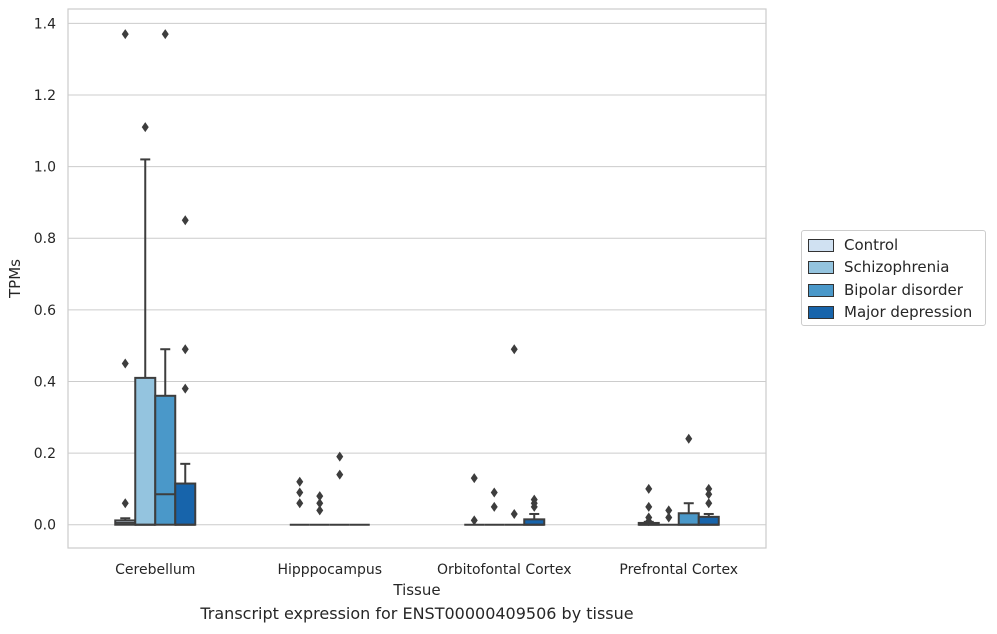 The image size is (997, 634). I want to click on y-axis-label: TPMs, so click(15, 279).